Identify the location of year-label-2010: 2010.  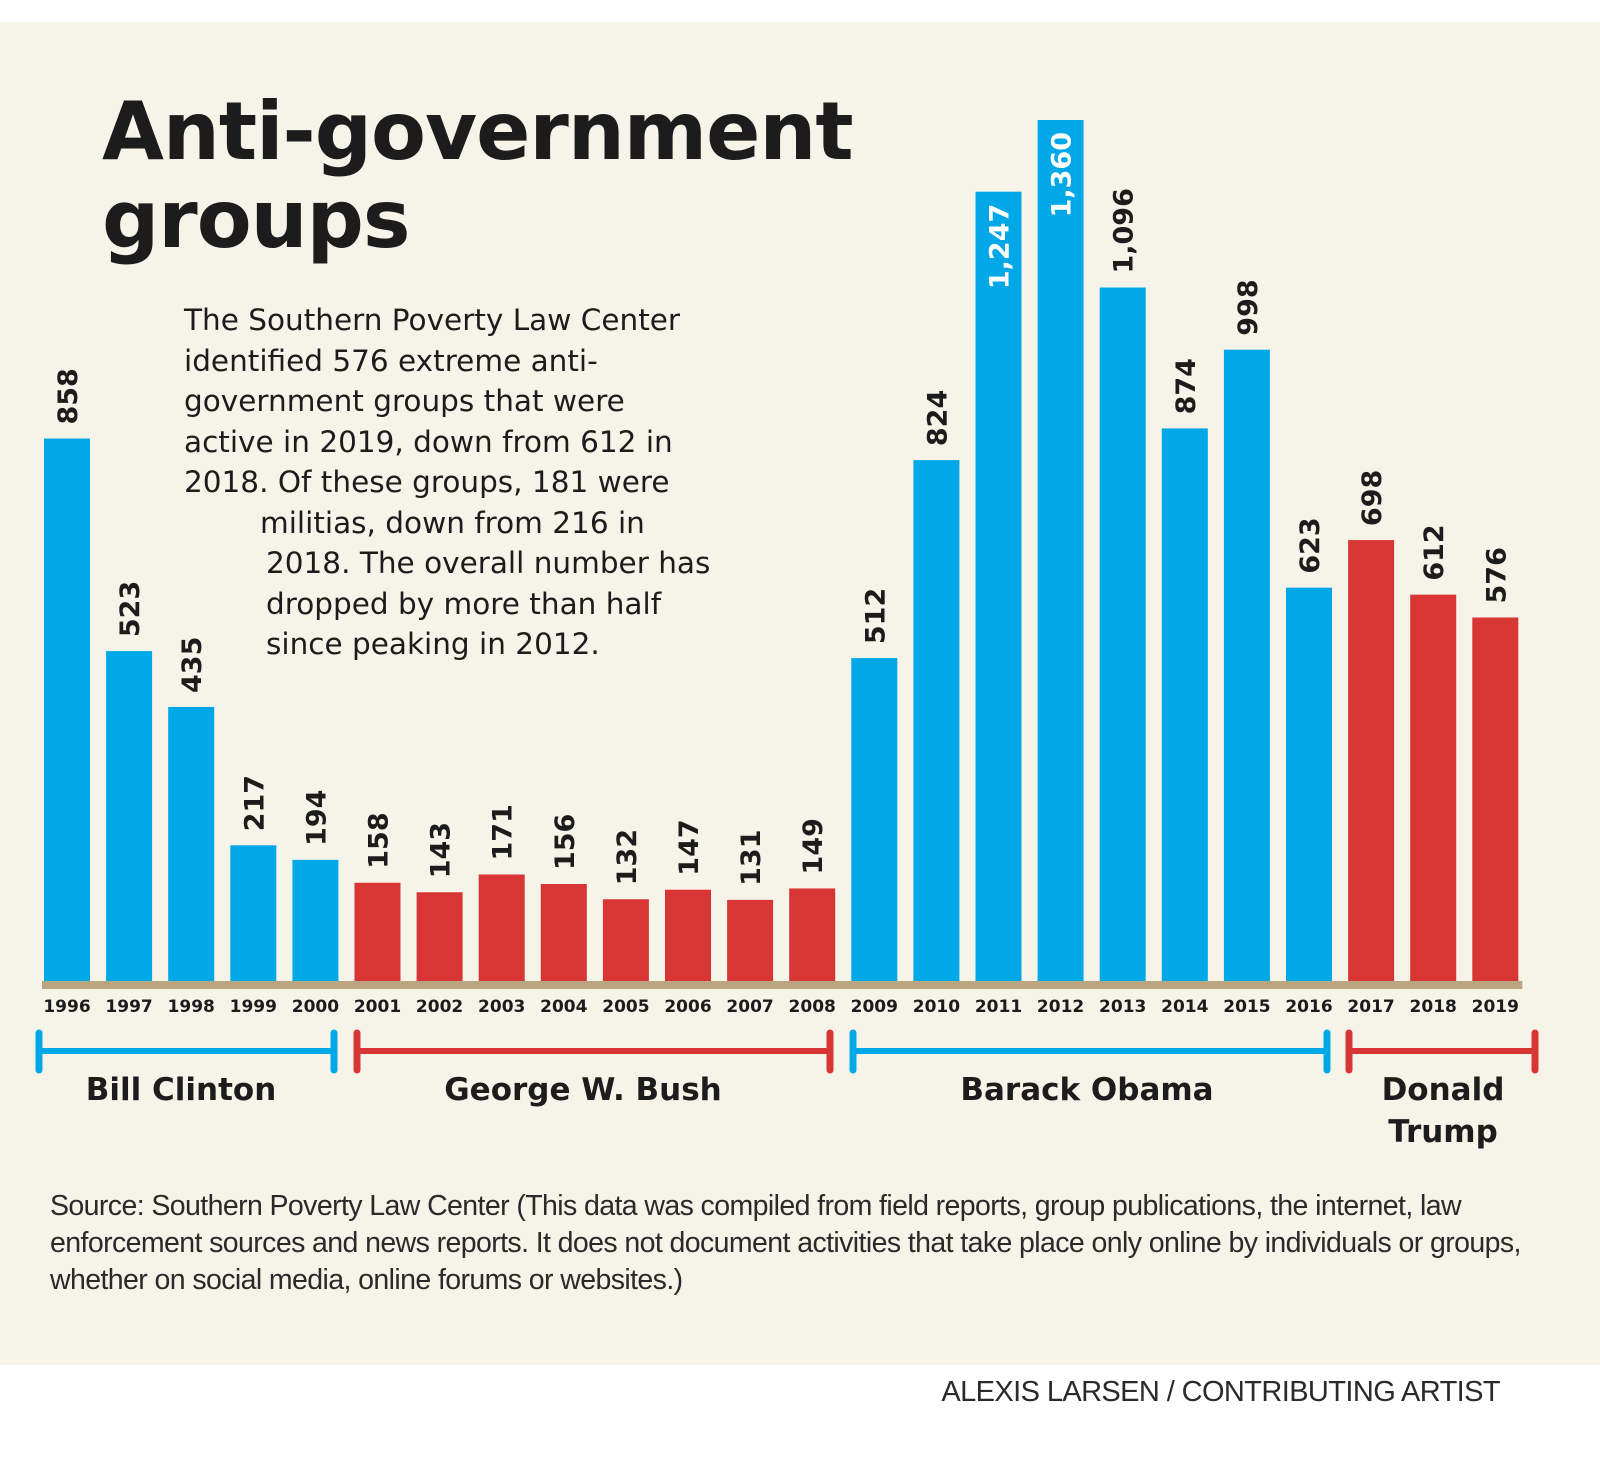
(936, 1007).